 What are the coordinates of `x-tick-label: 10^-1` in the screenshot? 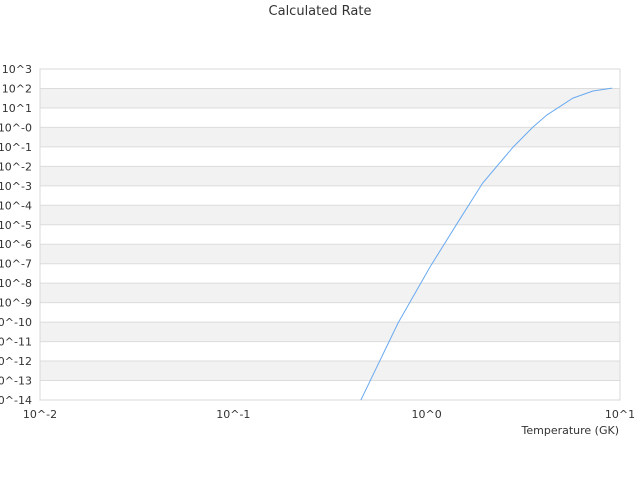 It's located at (233, 414).